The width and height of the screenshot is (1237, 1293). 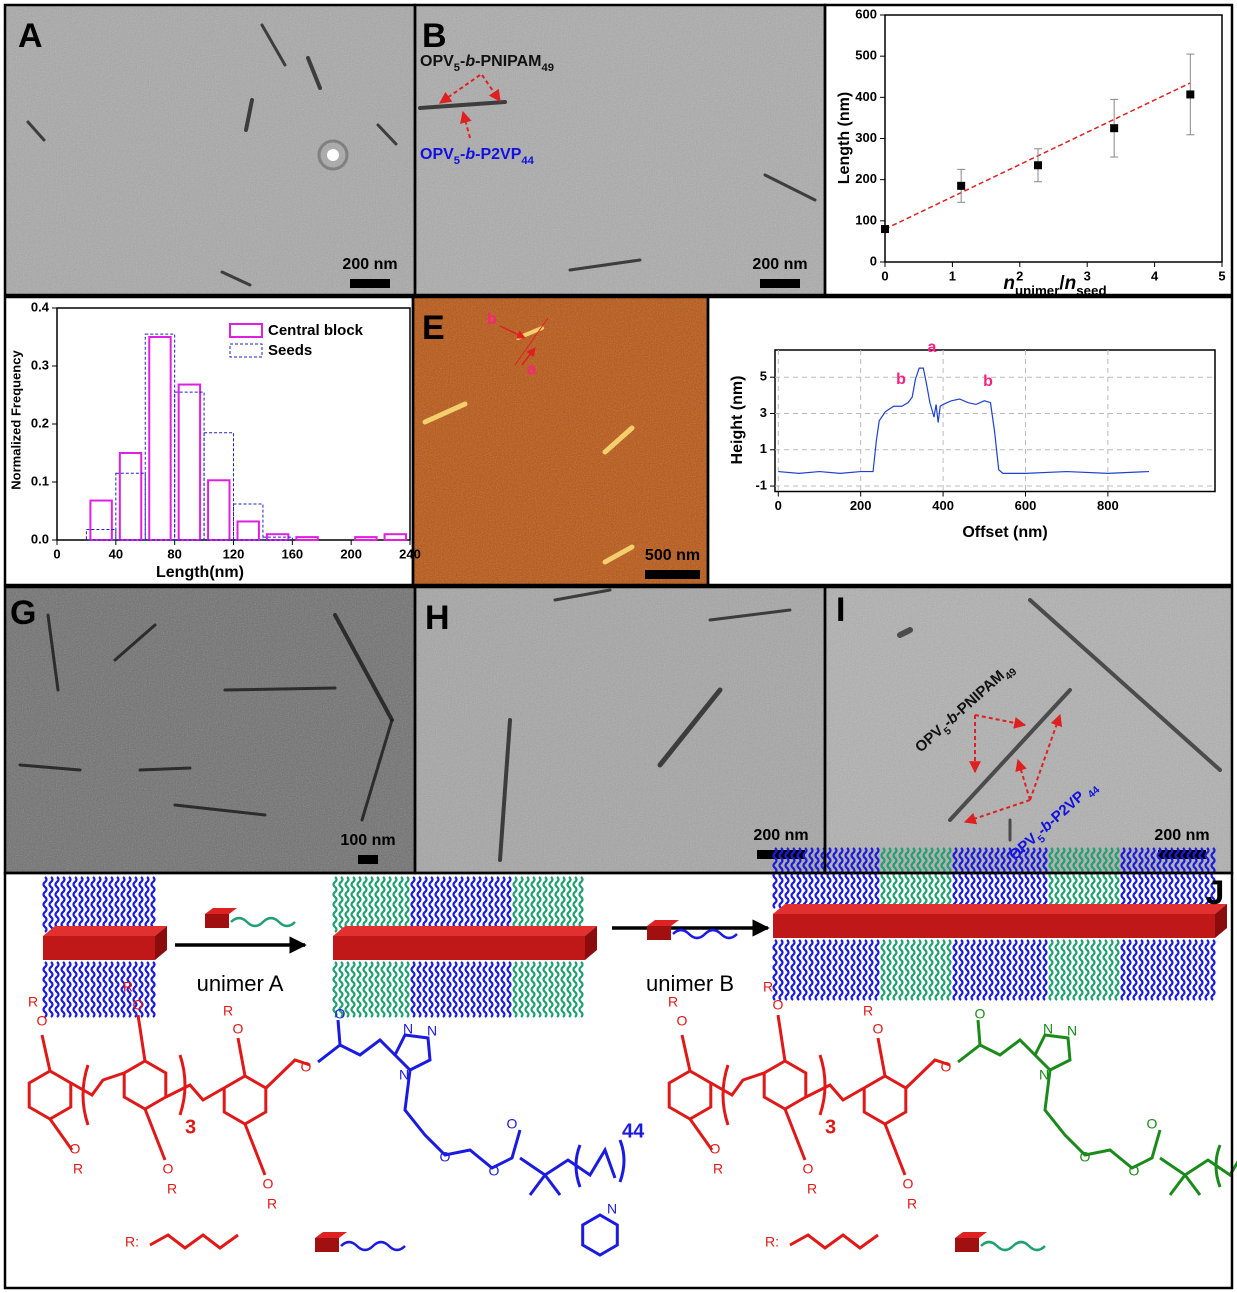 I want to click on scale-label: 500 nm, so click(x=672, y=555).